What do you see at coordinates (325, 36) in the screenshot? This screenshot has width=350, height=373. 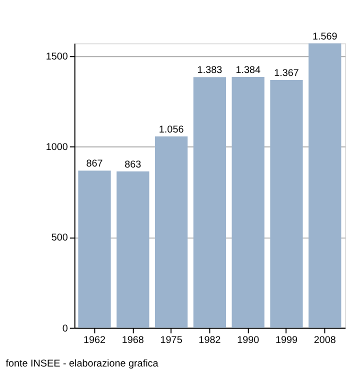 I see `data-label: 1.569` at bounding box center [325, 36].